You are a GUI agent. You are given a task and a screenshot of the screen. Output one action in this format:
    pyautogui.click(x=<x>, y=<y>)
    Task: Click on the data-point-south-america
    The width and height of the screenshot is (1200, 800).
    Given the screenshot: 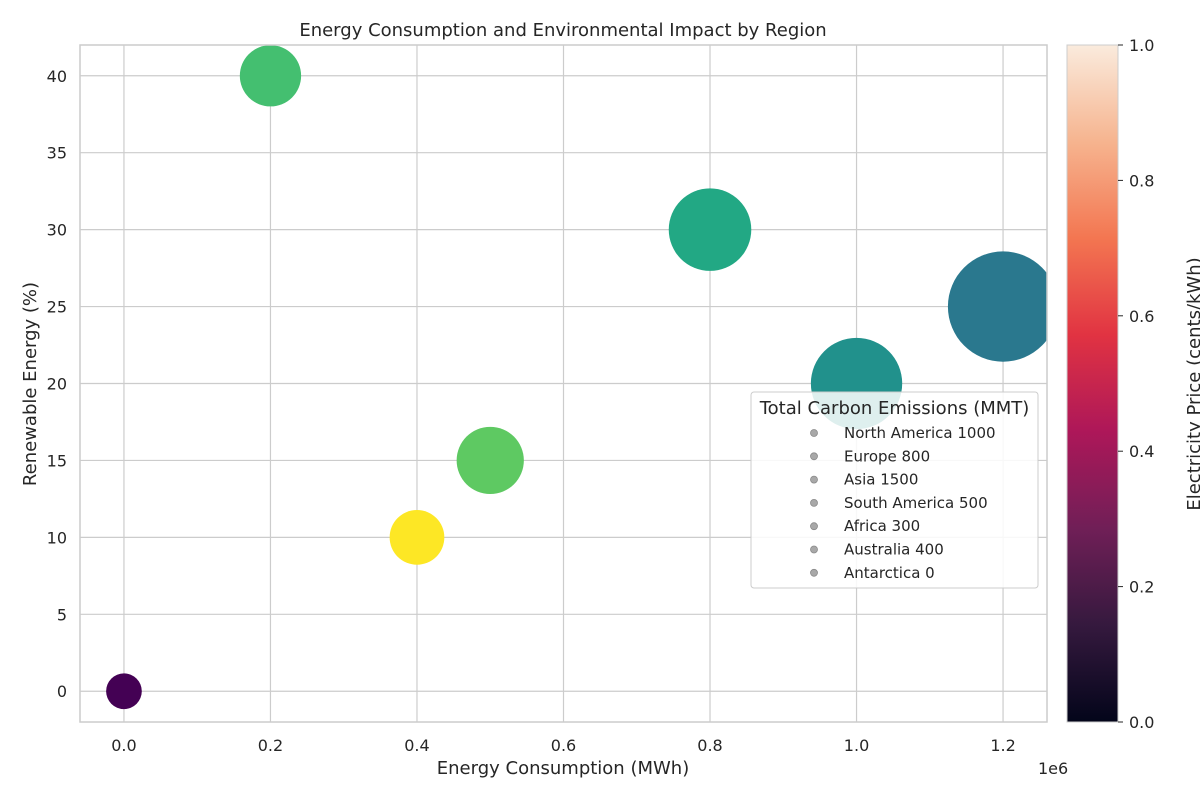 What is the action you would take?
    pyautogui.click(x=490, y=460)
    